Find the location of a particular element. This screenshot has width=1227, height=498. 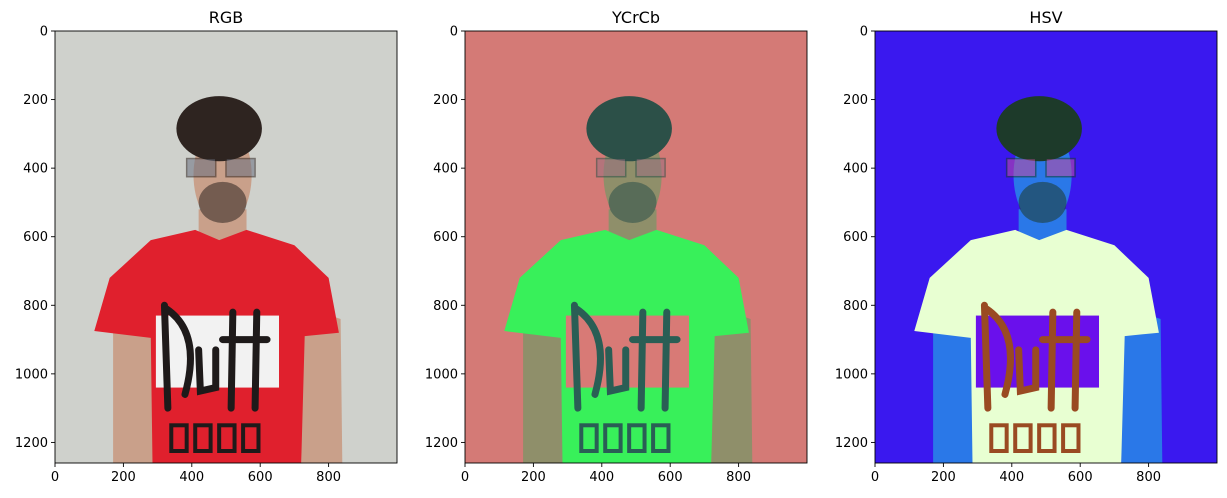

subplot-title: HSV is located at coordinates (1045, 17).